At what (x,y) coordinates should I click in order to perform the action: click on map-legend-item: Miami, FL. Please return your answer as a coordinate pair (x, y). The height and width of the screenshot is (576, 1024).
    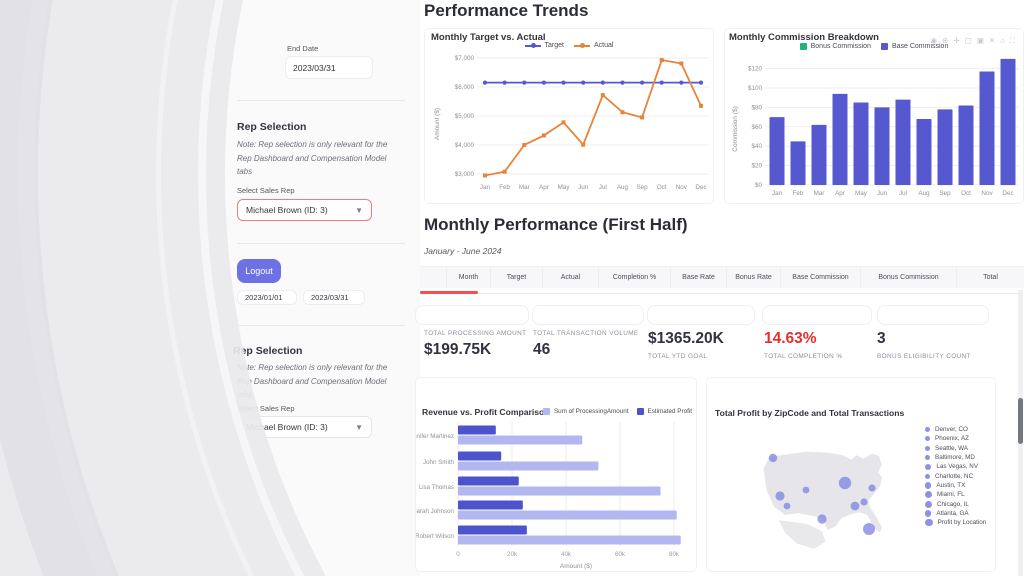
    Looking at the image, I should click on (955, 494).